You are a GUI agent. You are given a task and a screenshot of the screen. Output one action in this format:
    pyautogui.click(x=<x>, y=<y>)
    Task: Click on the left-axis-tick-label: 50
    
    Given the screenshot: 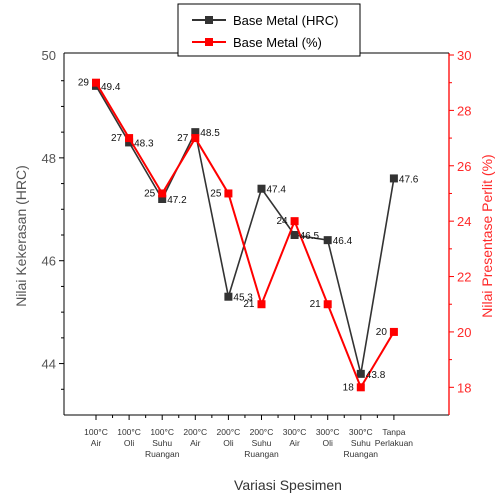 What is the action you would take?
    pyautogui.click(x=49, y=55)
    